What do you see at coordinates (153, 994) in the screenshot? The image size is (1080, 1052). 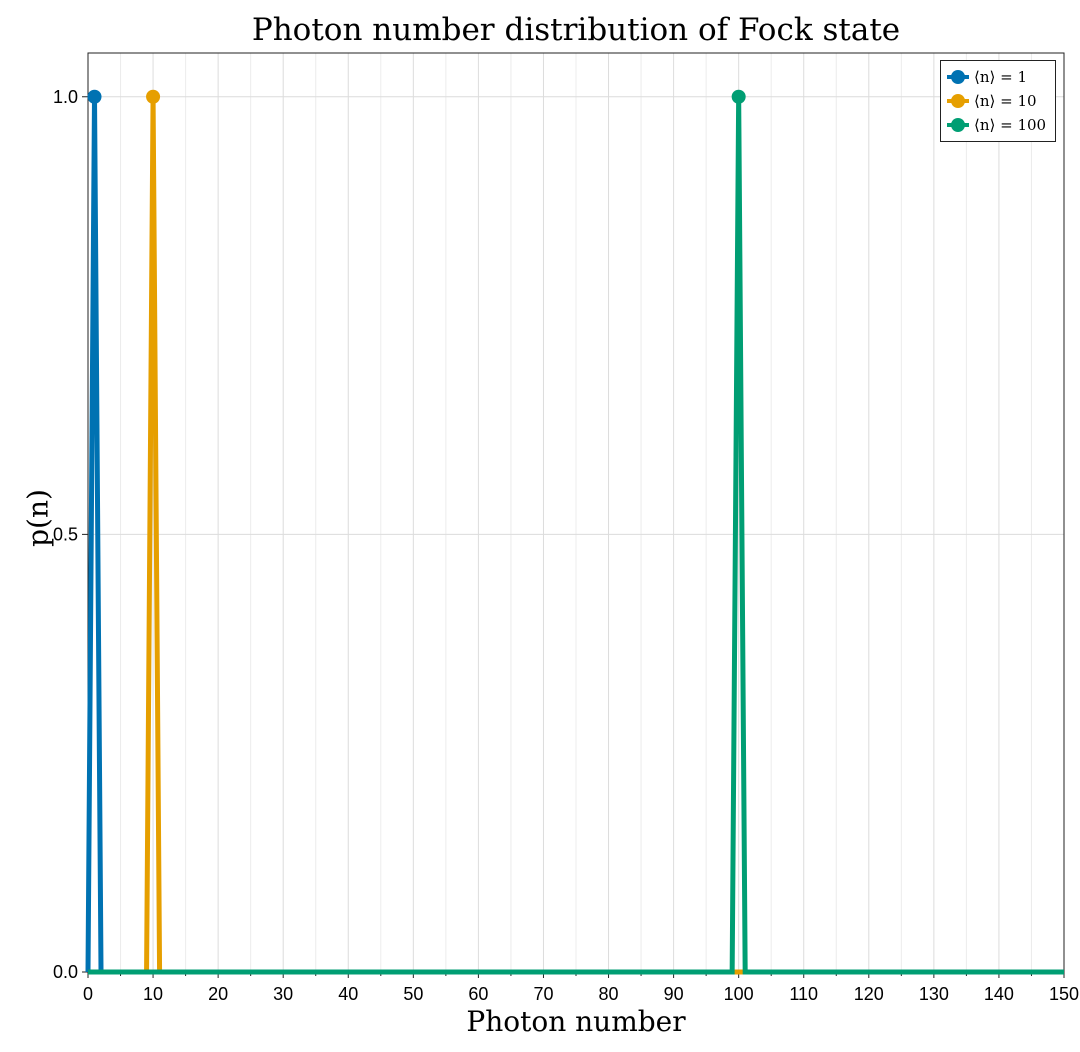 I see `x-tick-label: 10` at bounding box center [153, 994].